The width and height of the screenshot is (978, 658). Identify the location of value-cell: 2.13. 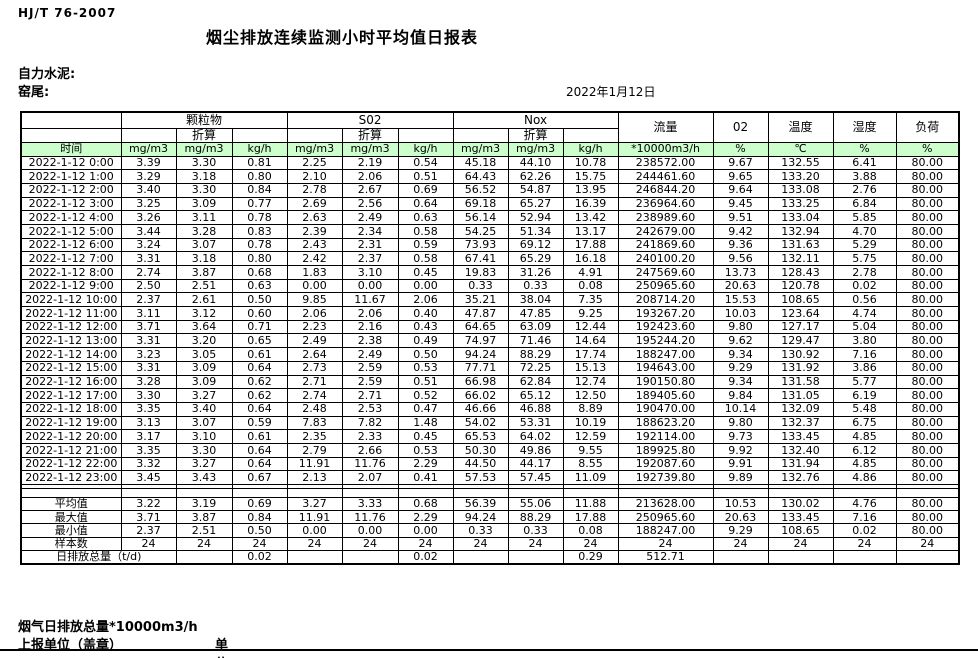
(314, 477).